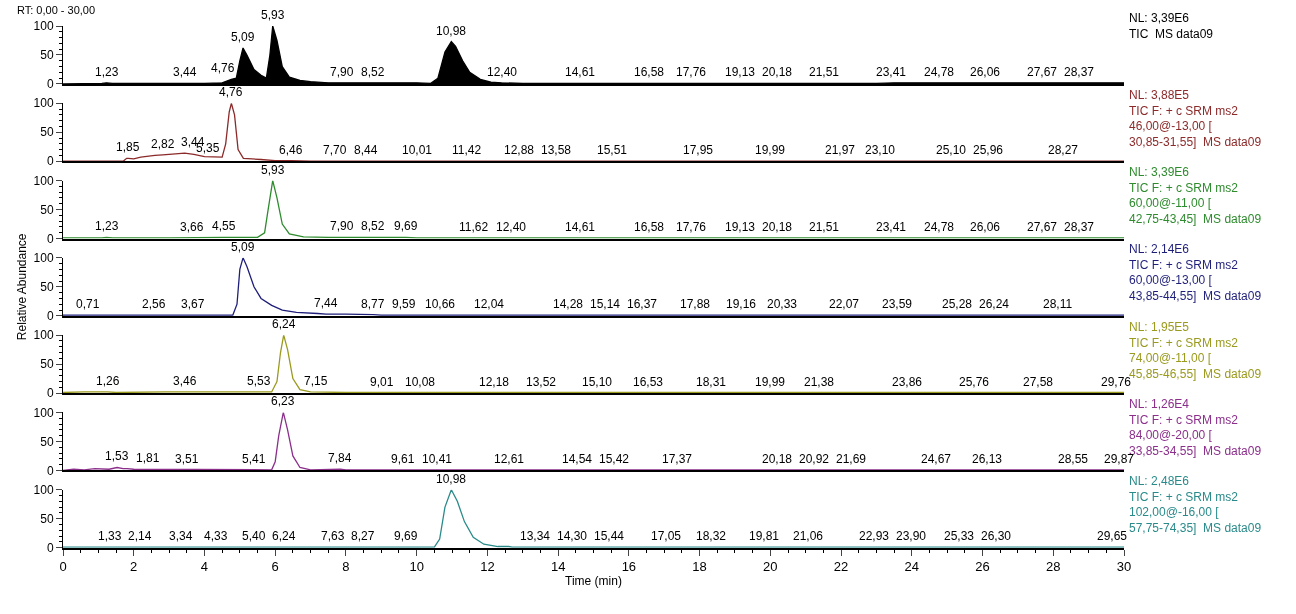  I want to click on annotation: 5,53, so click(259, 381).